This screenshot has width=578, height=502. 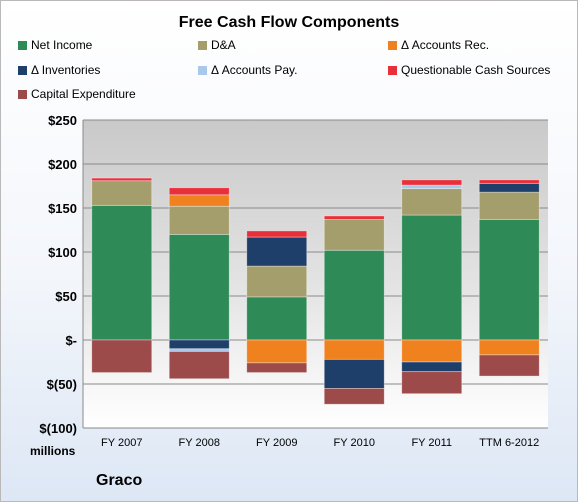 What do you see at coordinates (289, 22) in the screenshot?
I see `chart-title: Free Cash Flow Components` at bounding box center [289, 22].